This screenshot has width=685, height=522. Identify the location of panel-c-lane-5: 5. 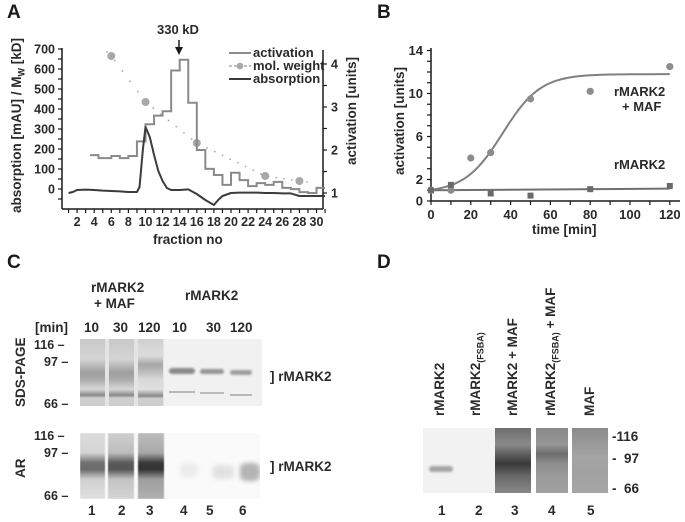
(210, 510).